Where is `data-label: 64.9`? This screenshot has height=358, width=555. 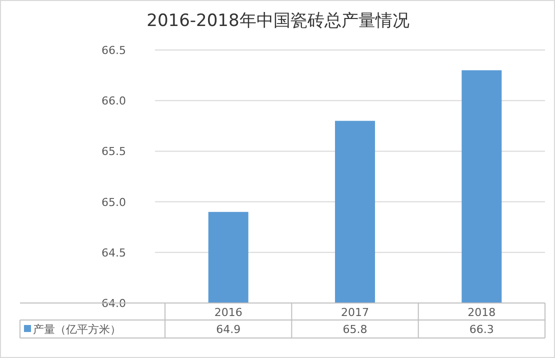
data-label: 64.9 is located at coordinates (228, 329).